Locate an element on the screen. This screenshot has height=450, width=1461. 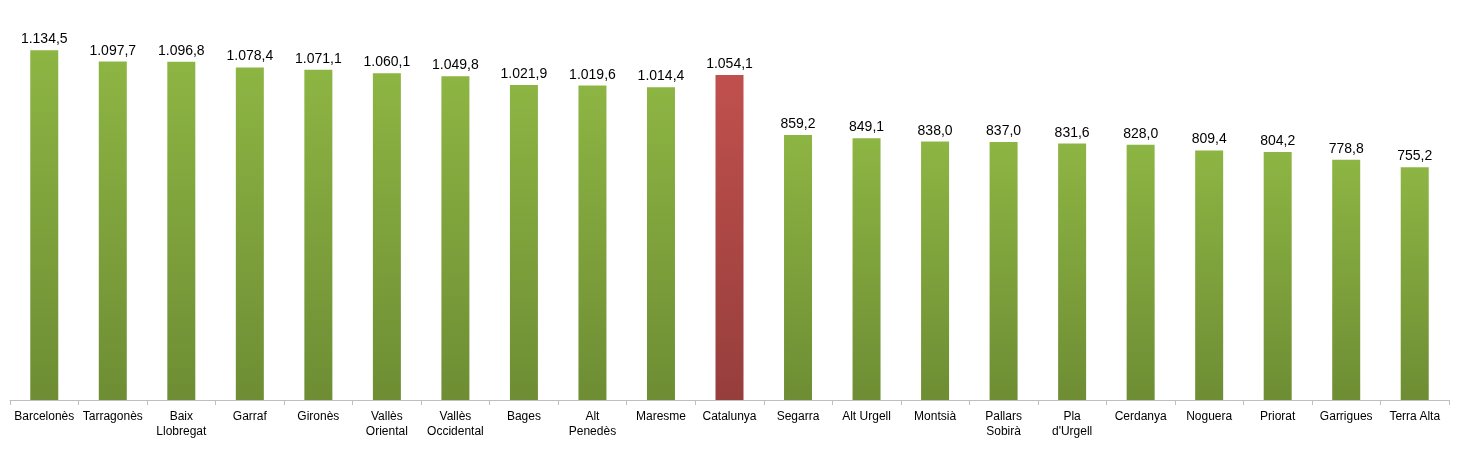
data-label: 828,0 is located at coordinates (1141, 132).